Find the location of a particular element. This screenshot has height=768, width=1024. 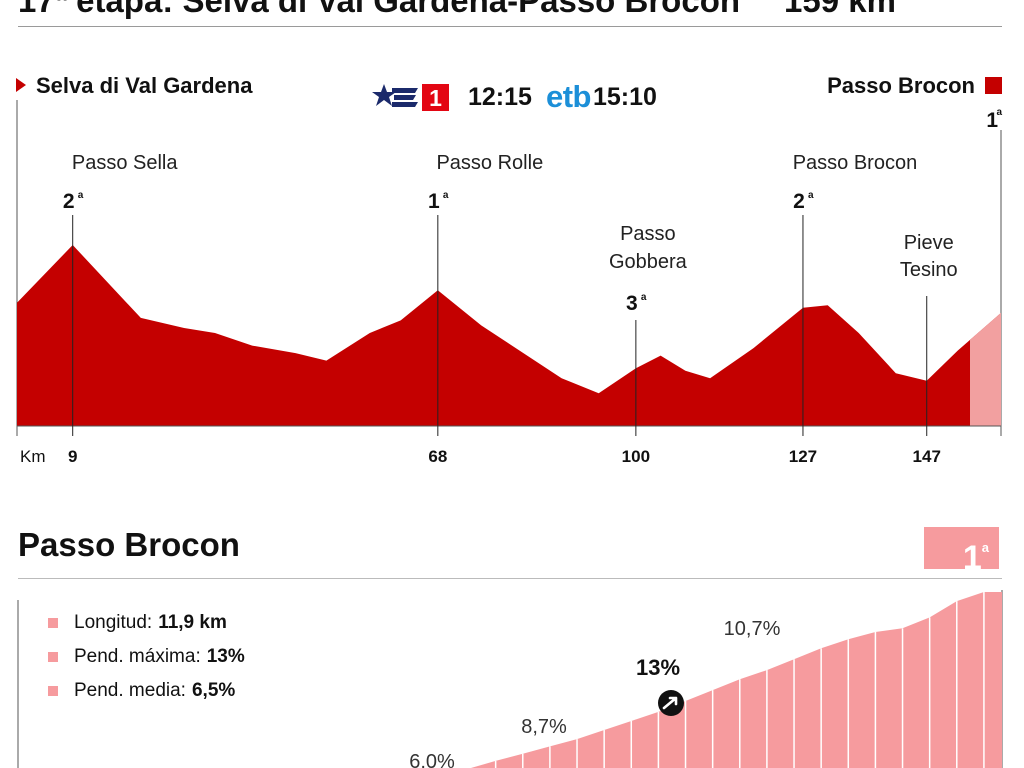

segment-gradient-label: 8,7% is located at coordinates (544, 727).